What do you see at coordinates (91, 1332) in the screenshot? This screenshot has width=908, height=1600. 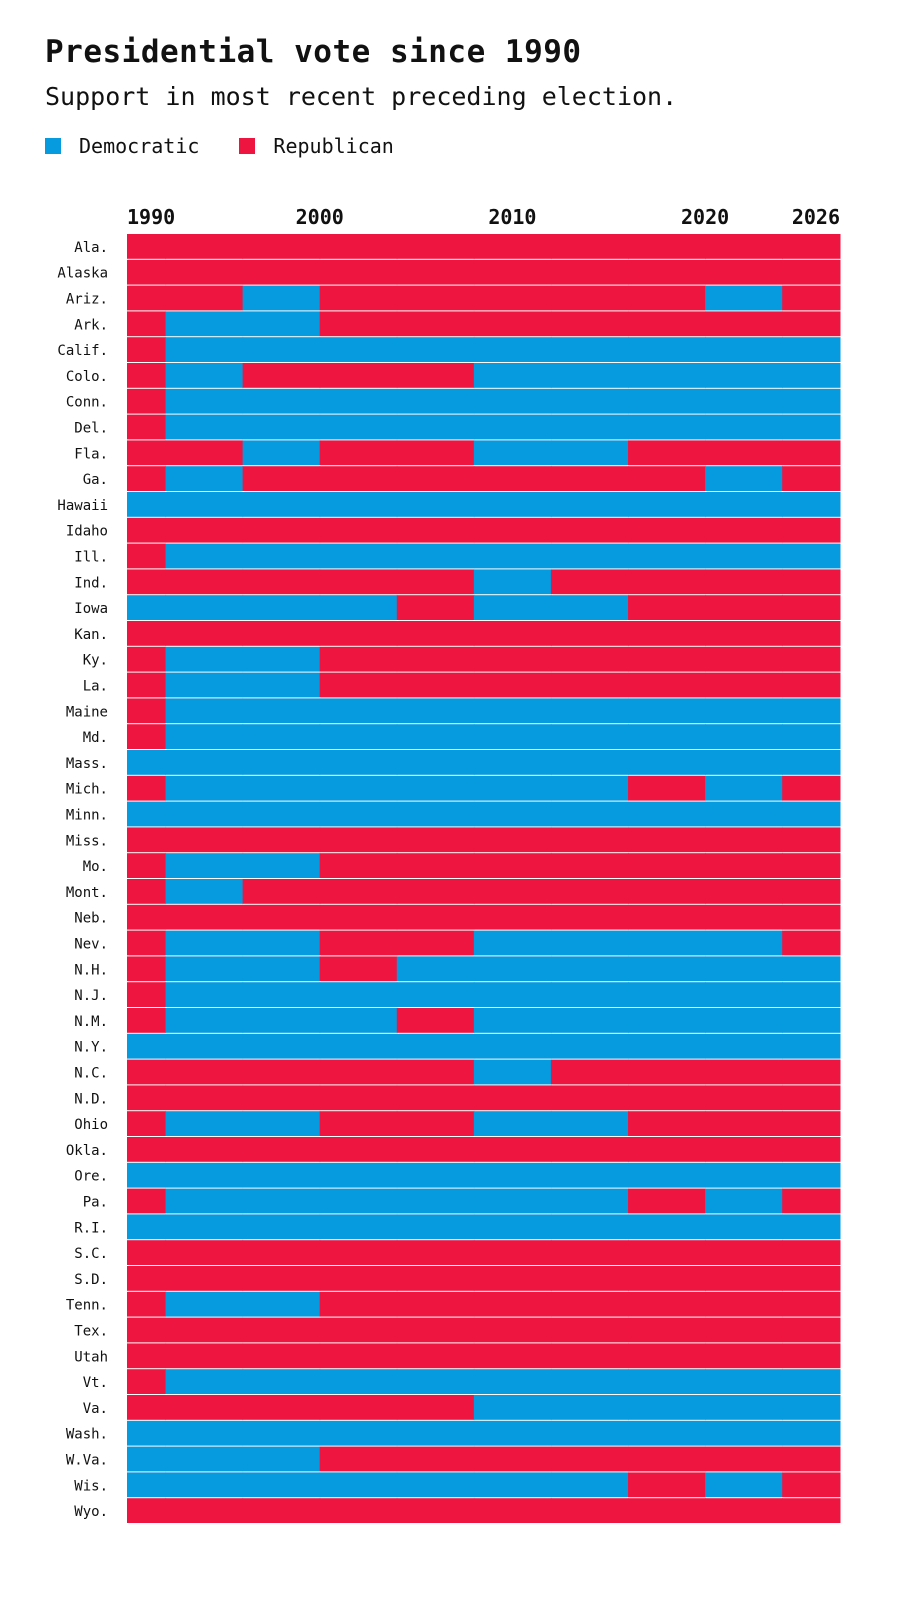 I see `row-label: Tex.` at bounding box center [91, 1332].